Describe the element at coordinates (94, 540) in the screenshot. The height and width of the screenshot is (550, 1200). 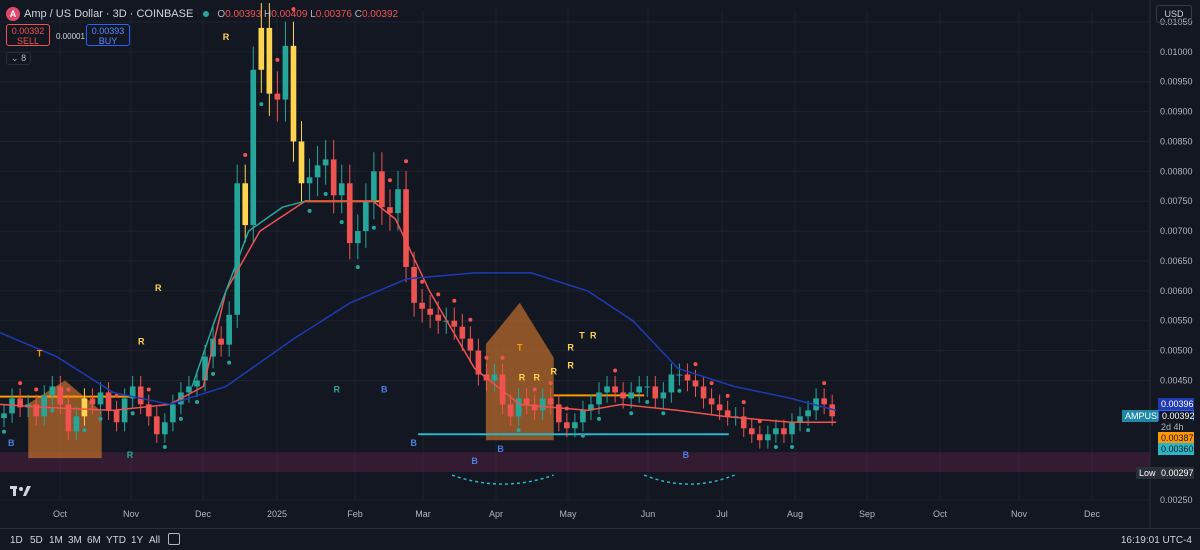
I see `timeframe-6m: 6M` at that location.